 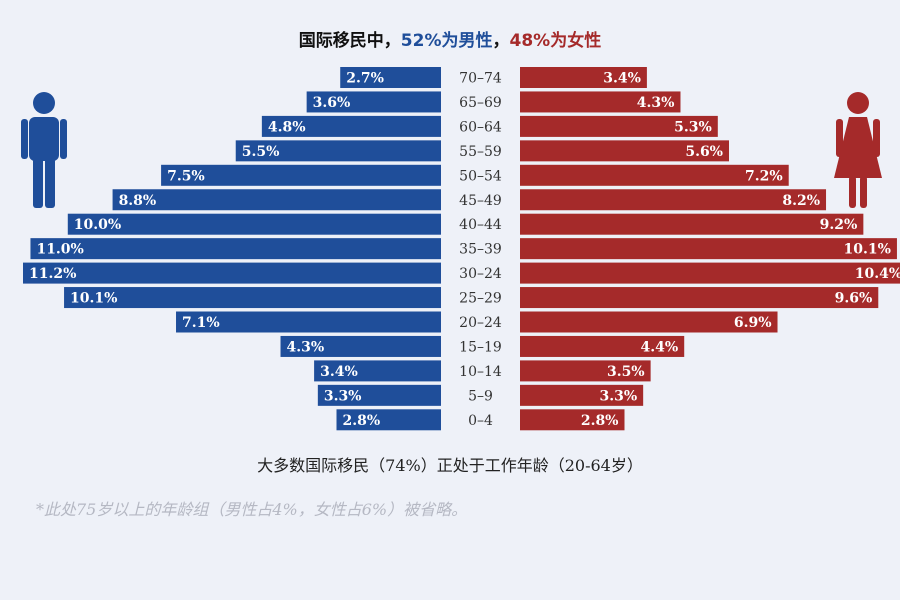 What do you see at coordinates (59, 250) in the screenshot?
I see `male-bar-label-7: 11.0%` at bounding box center [59, 250].